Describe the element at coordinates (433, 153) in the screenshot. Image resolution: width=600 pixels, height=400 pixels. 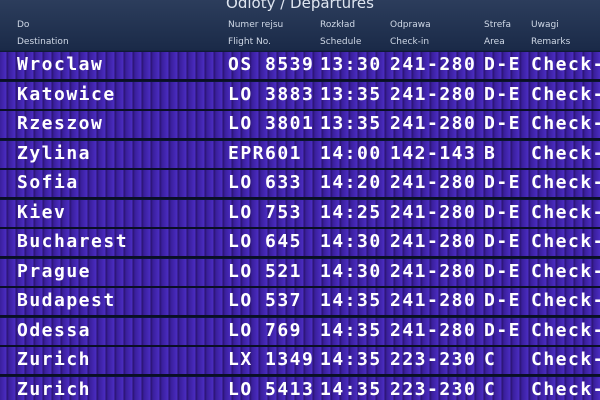
I see `board-cell: 142-143` at that location.